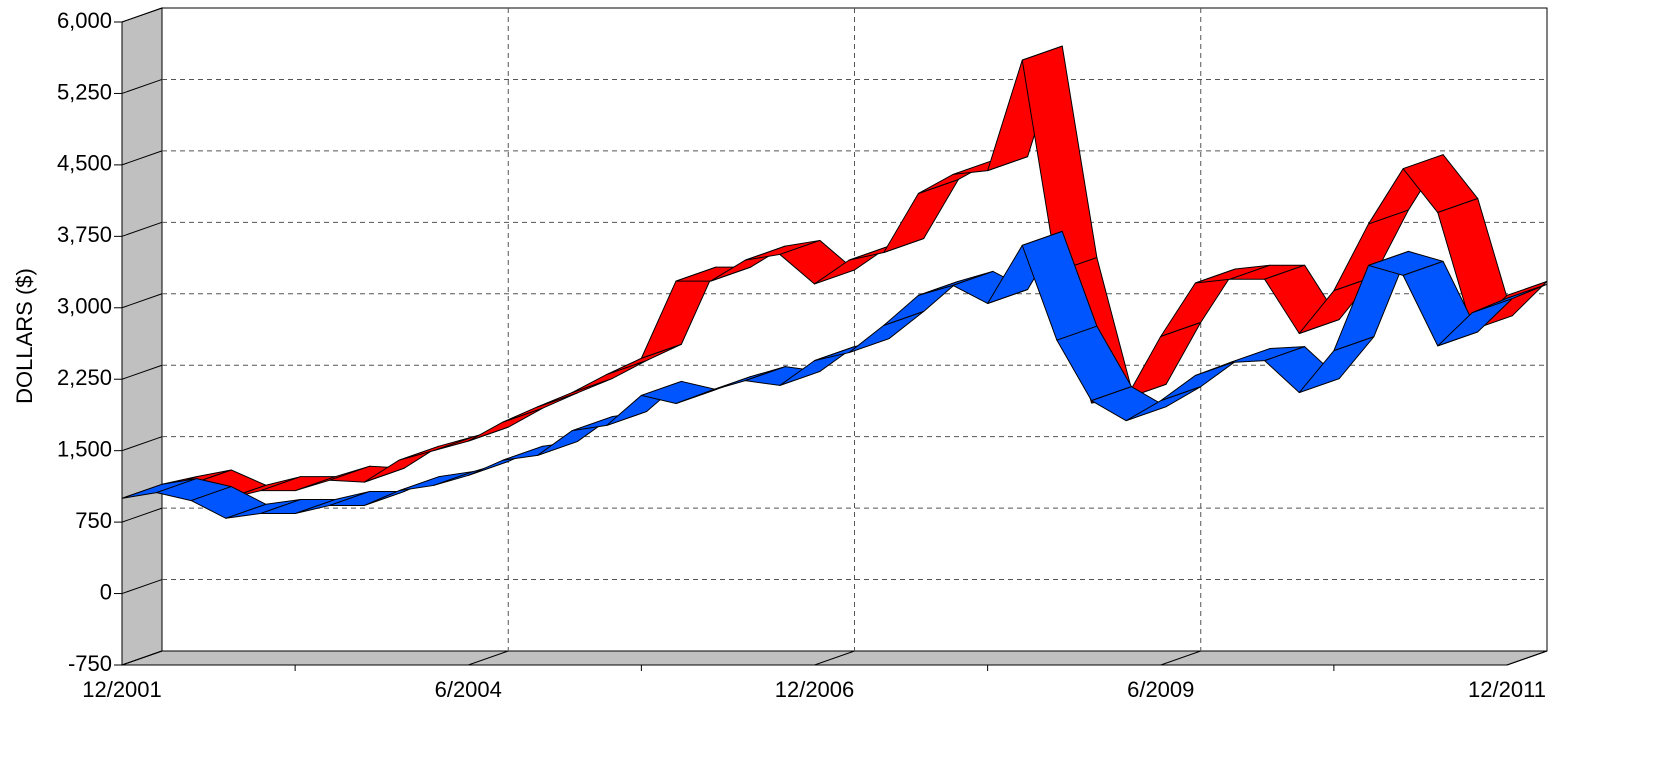 The width and height of the screenshot is (1673, 762). I want to click on y-tick-label: 1,500, so click(84, 448).